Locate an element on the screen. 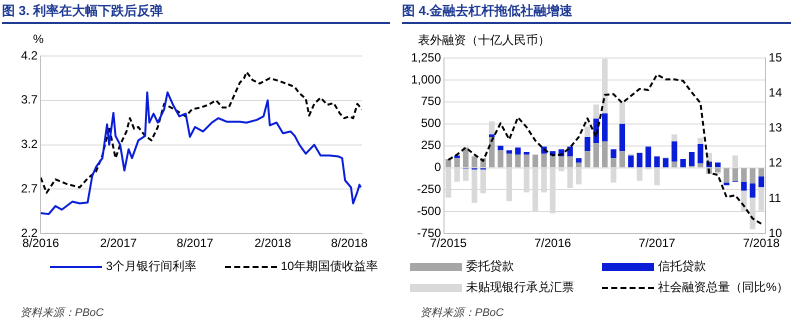 The width and height of the screenshot is (791, 332). y2-tick-label: 14 is located at coordinates (775, 92).